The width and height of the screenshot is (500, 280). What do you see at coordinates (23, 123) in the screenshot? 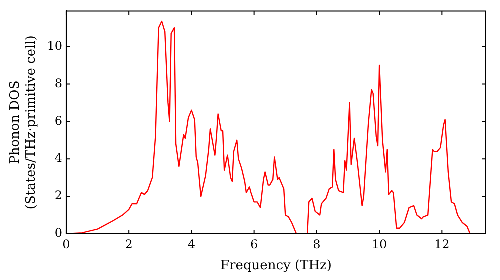
I see `y-axis-title: Phonon DOS (States/THz·primitive cell)` at bounding box center [23, 123].